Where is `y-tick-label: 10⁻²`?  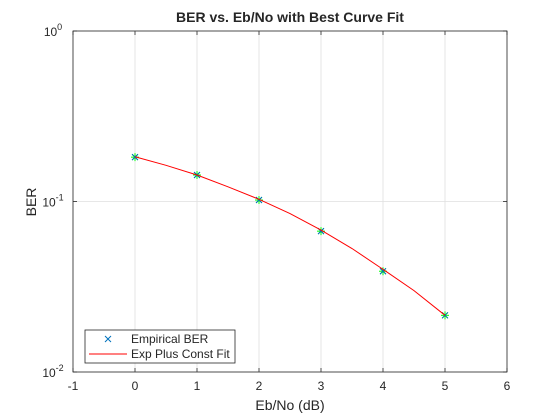 y-tick-label: 10⁻² is located at coordinates (52, 371).